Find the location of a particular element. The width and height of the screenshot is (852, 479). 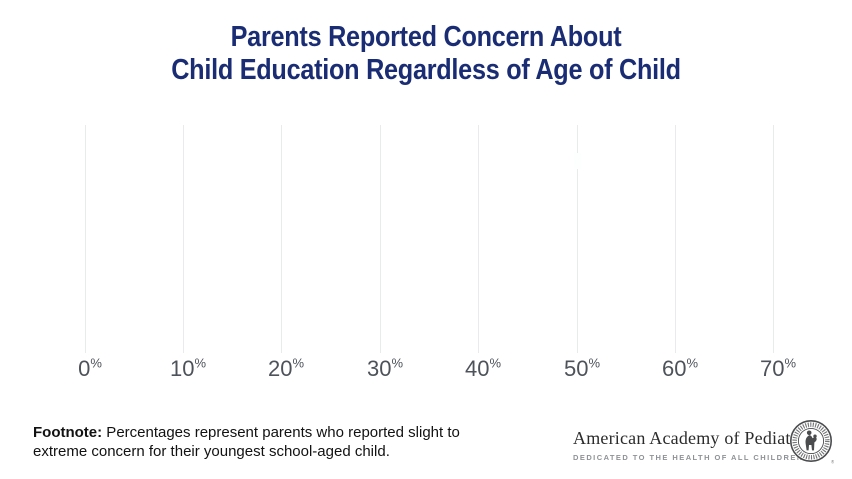

x-tick-60: 60% is located at coordinates (680, 369).